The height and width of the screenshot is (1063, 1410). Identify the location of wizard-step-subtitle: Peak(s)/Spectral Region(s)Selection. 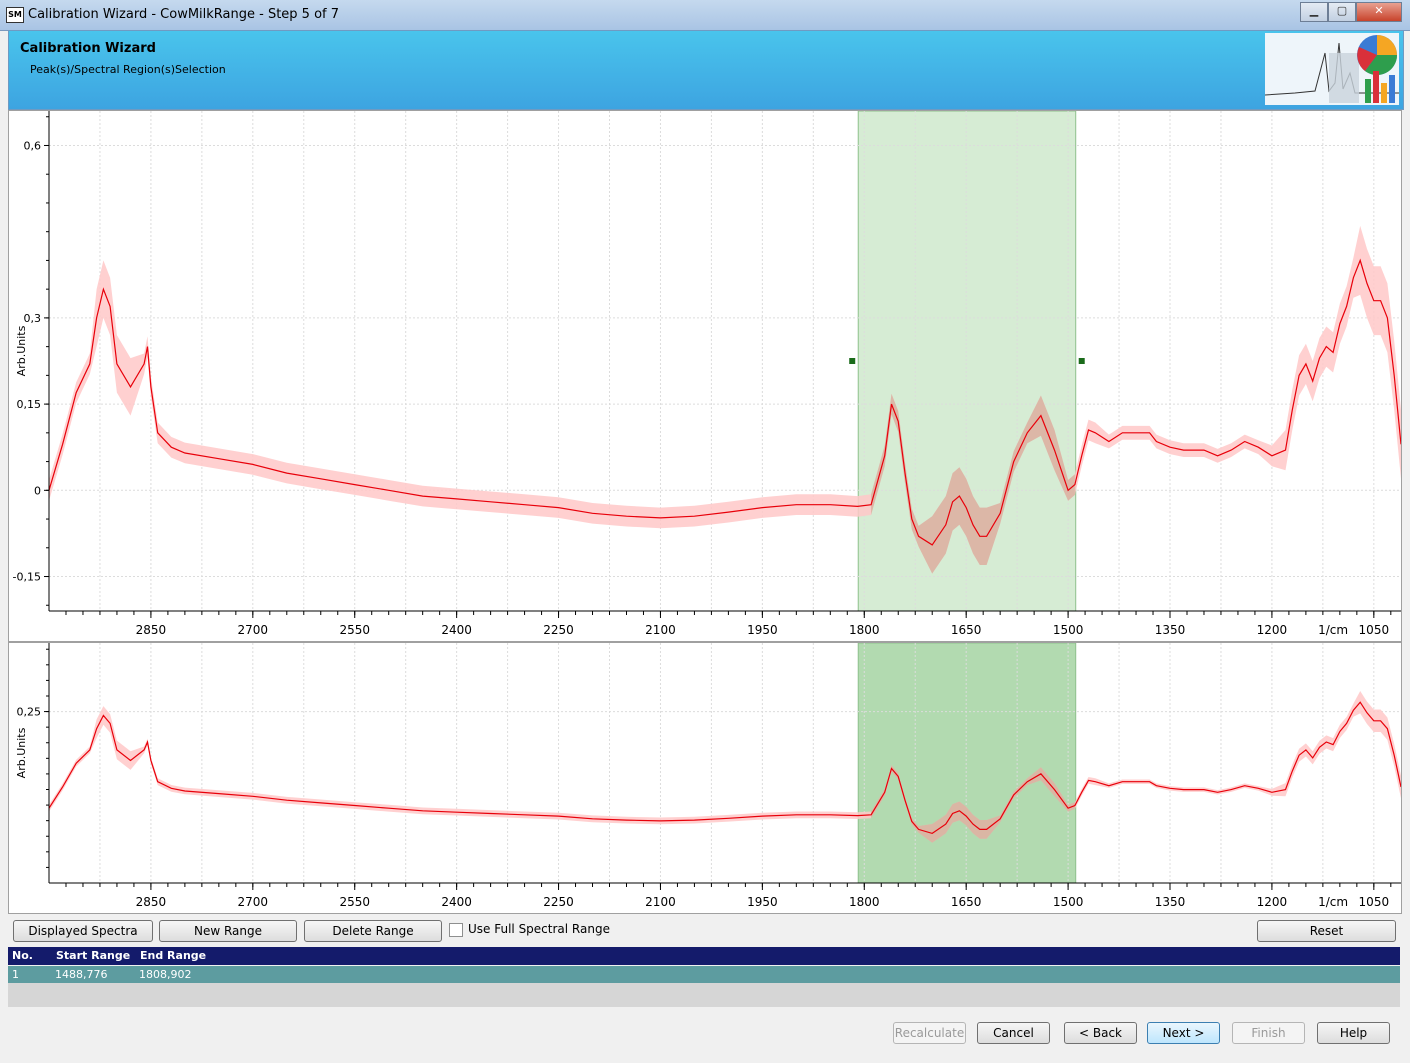
(128, 69).